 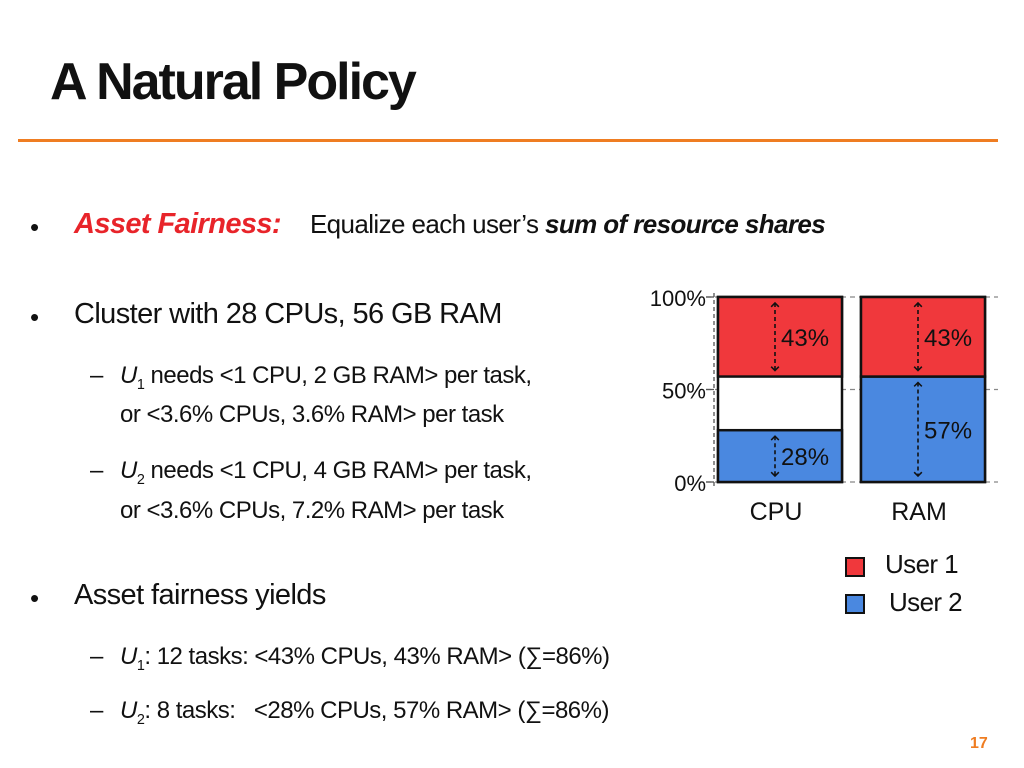 I want to click on slide-title: A Natural Policy, so click(x=233, y=82).